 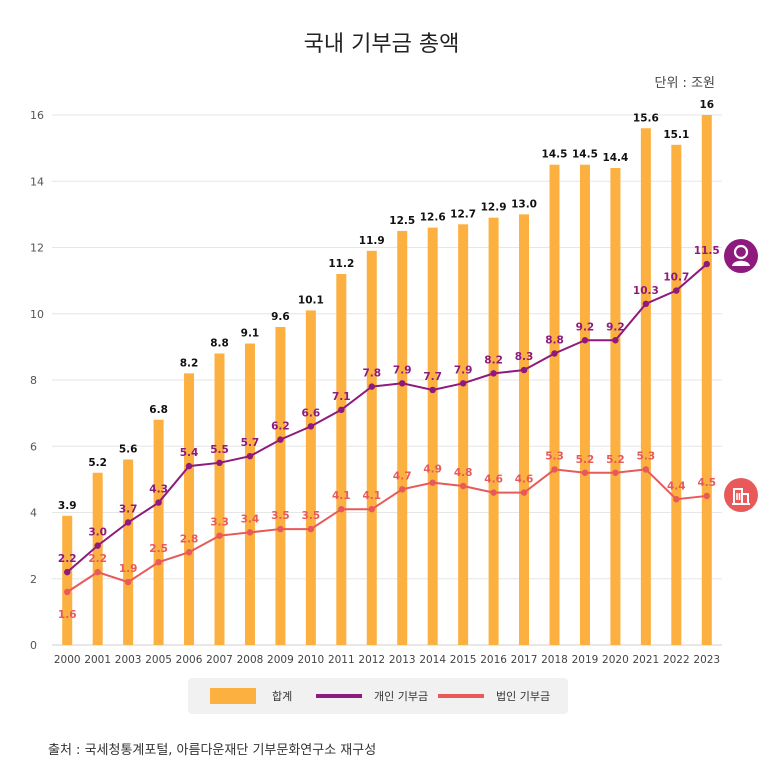 I want to click on corporate-data-label: 2.5, so click(x=158, y=549).